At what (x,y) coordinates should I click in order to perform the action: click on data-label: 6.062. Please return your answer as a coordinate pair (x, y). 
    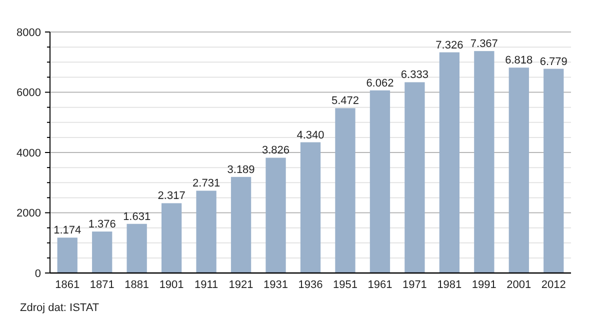
    Looking at the image, I should click on (380, 83).